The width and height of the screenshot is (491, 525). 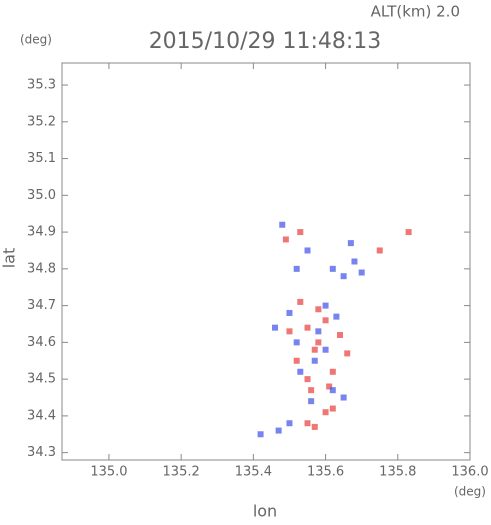 What do you see at coordinates (265, 511) in the screenshot?
I see `x-axis-label: lon` at bounding box center [265, 511].